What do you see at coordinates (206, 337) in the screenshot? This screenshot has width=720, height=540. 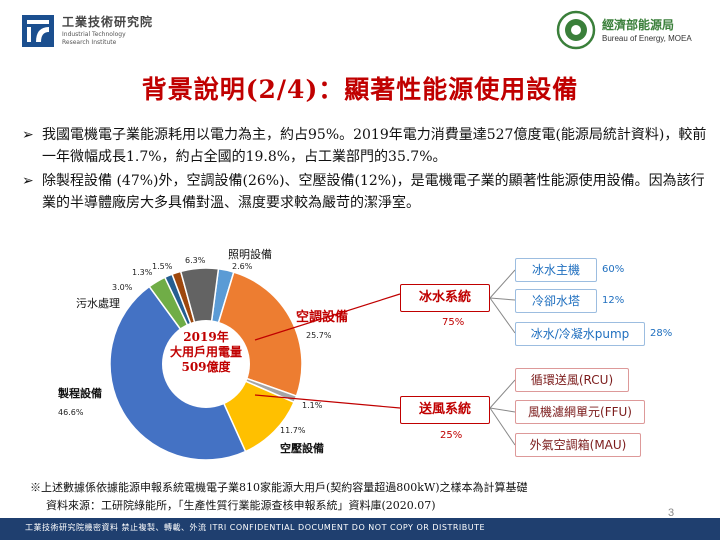 I see `center-label-year: 2019年` at bounding box center [206, 337].